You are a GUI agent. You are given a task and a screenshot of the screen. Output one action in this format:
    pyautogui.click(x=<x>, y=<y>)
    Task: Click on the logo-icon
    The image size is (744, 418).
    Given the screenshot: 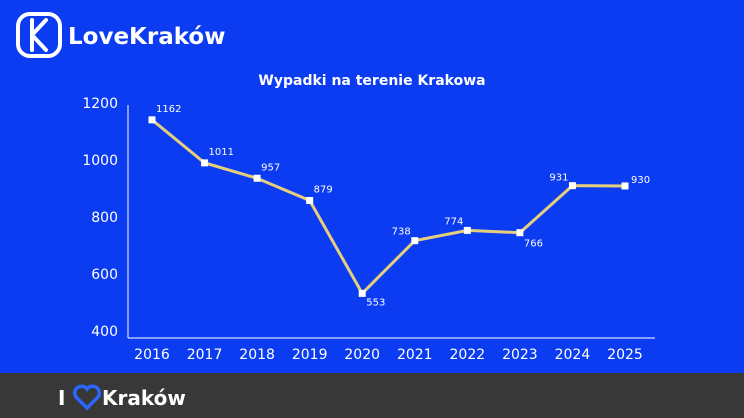 What is the action you would take?
    pyautogui.click(x=39, y=35)
    